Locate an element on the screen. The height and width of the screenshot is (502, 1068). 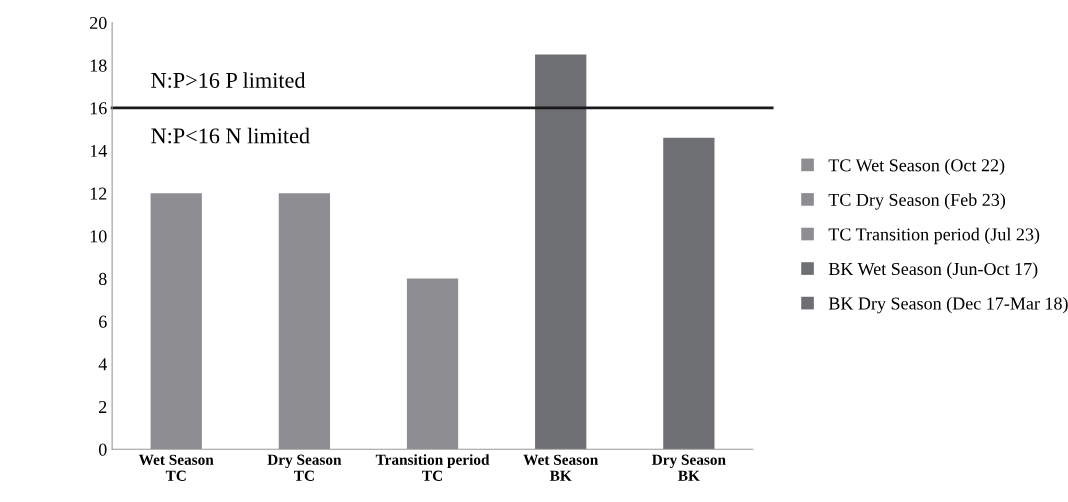
y-tick-label: 0 is located at coordinates (102, 449).